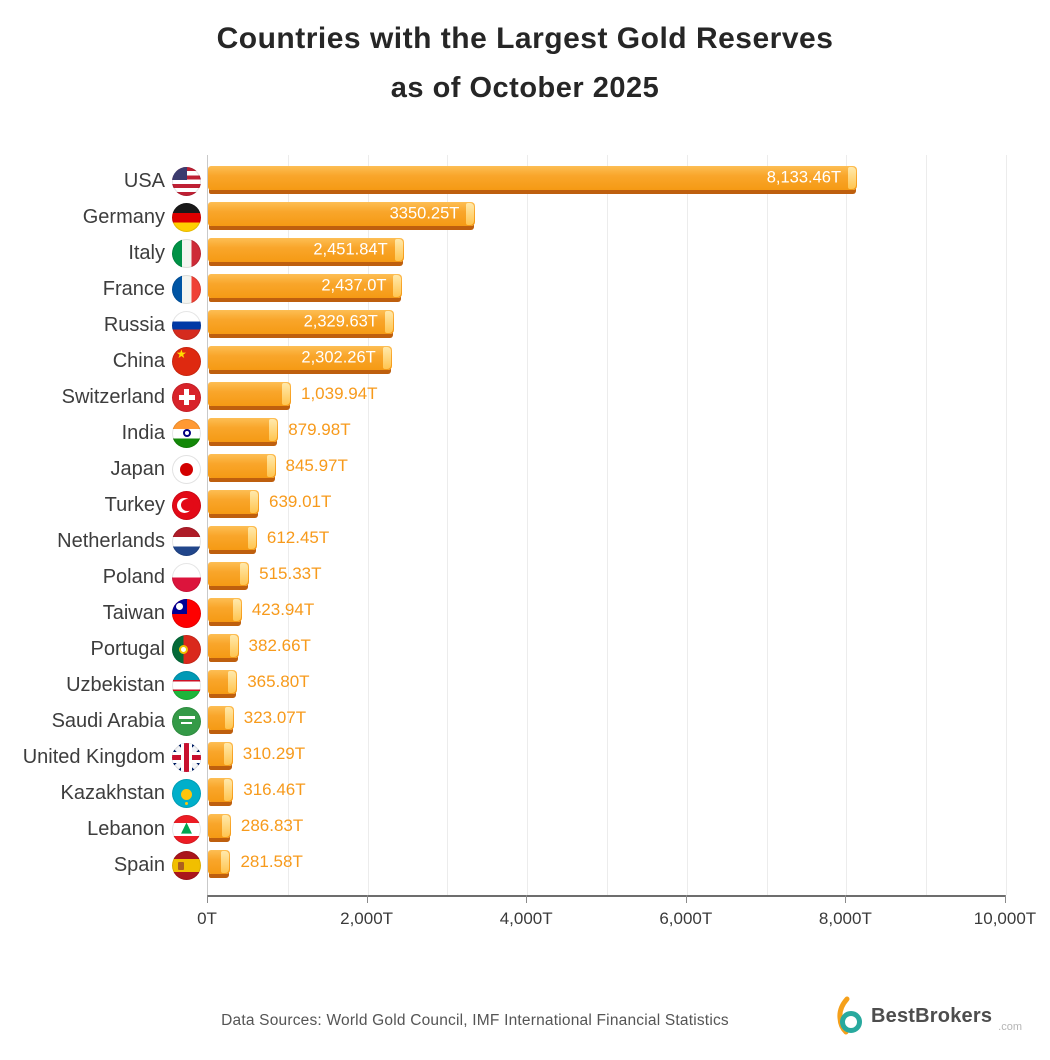 The width and height of the screenshot is (1050, 1060). I want to click on gold-bar: 365.80T, so click(259, 682).